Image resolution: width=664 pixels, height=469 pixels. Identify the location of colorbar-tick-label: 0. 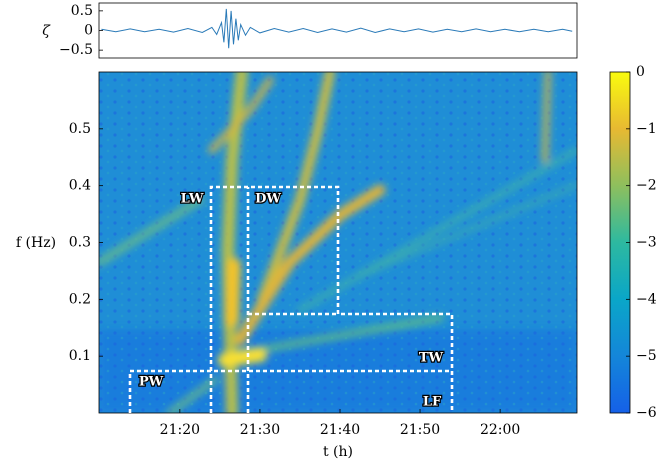
(640, 72).